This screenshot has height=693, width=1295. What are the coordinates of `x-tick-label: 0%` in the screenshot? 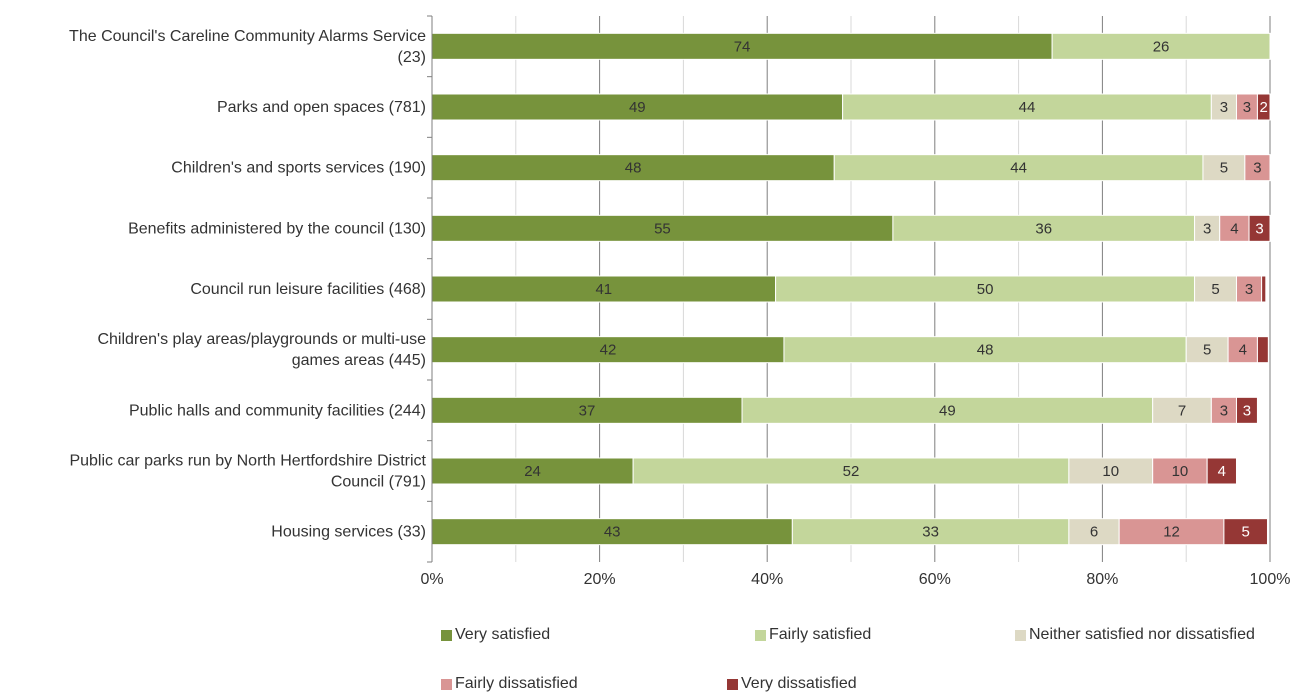 It's located at (431, 579).